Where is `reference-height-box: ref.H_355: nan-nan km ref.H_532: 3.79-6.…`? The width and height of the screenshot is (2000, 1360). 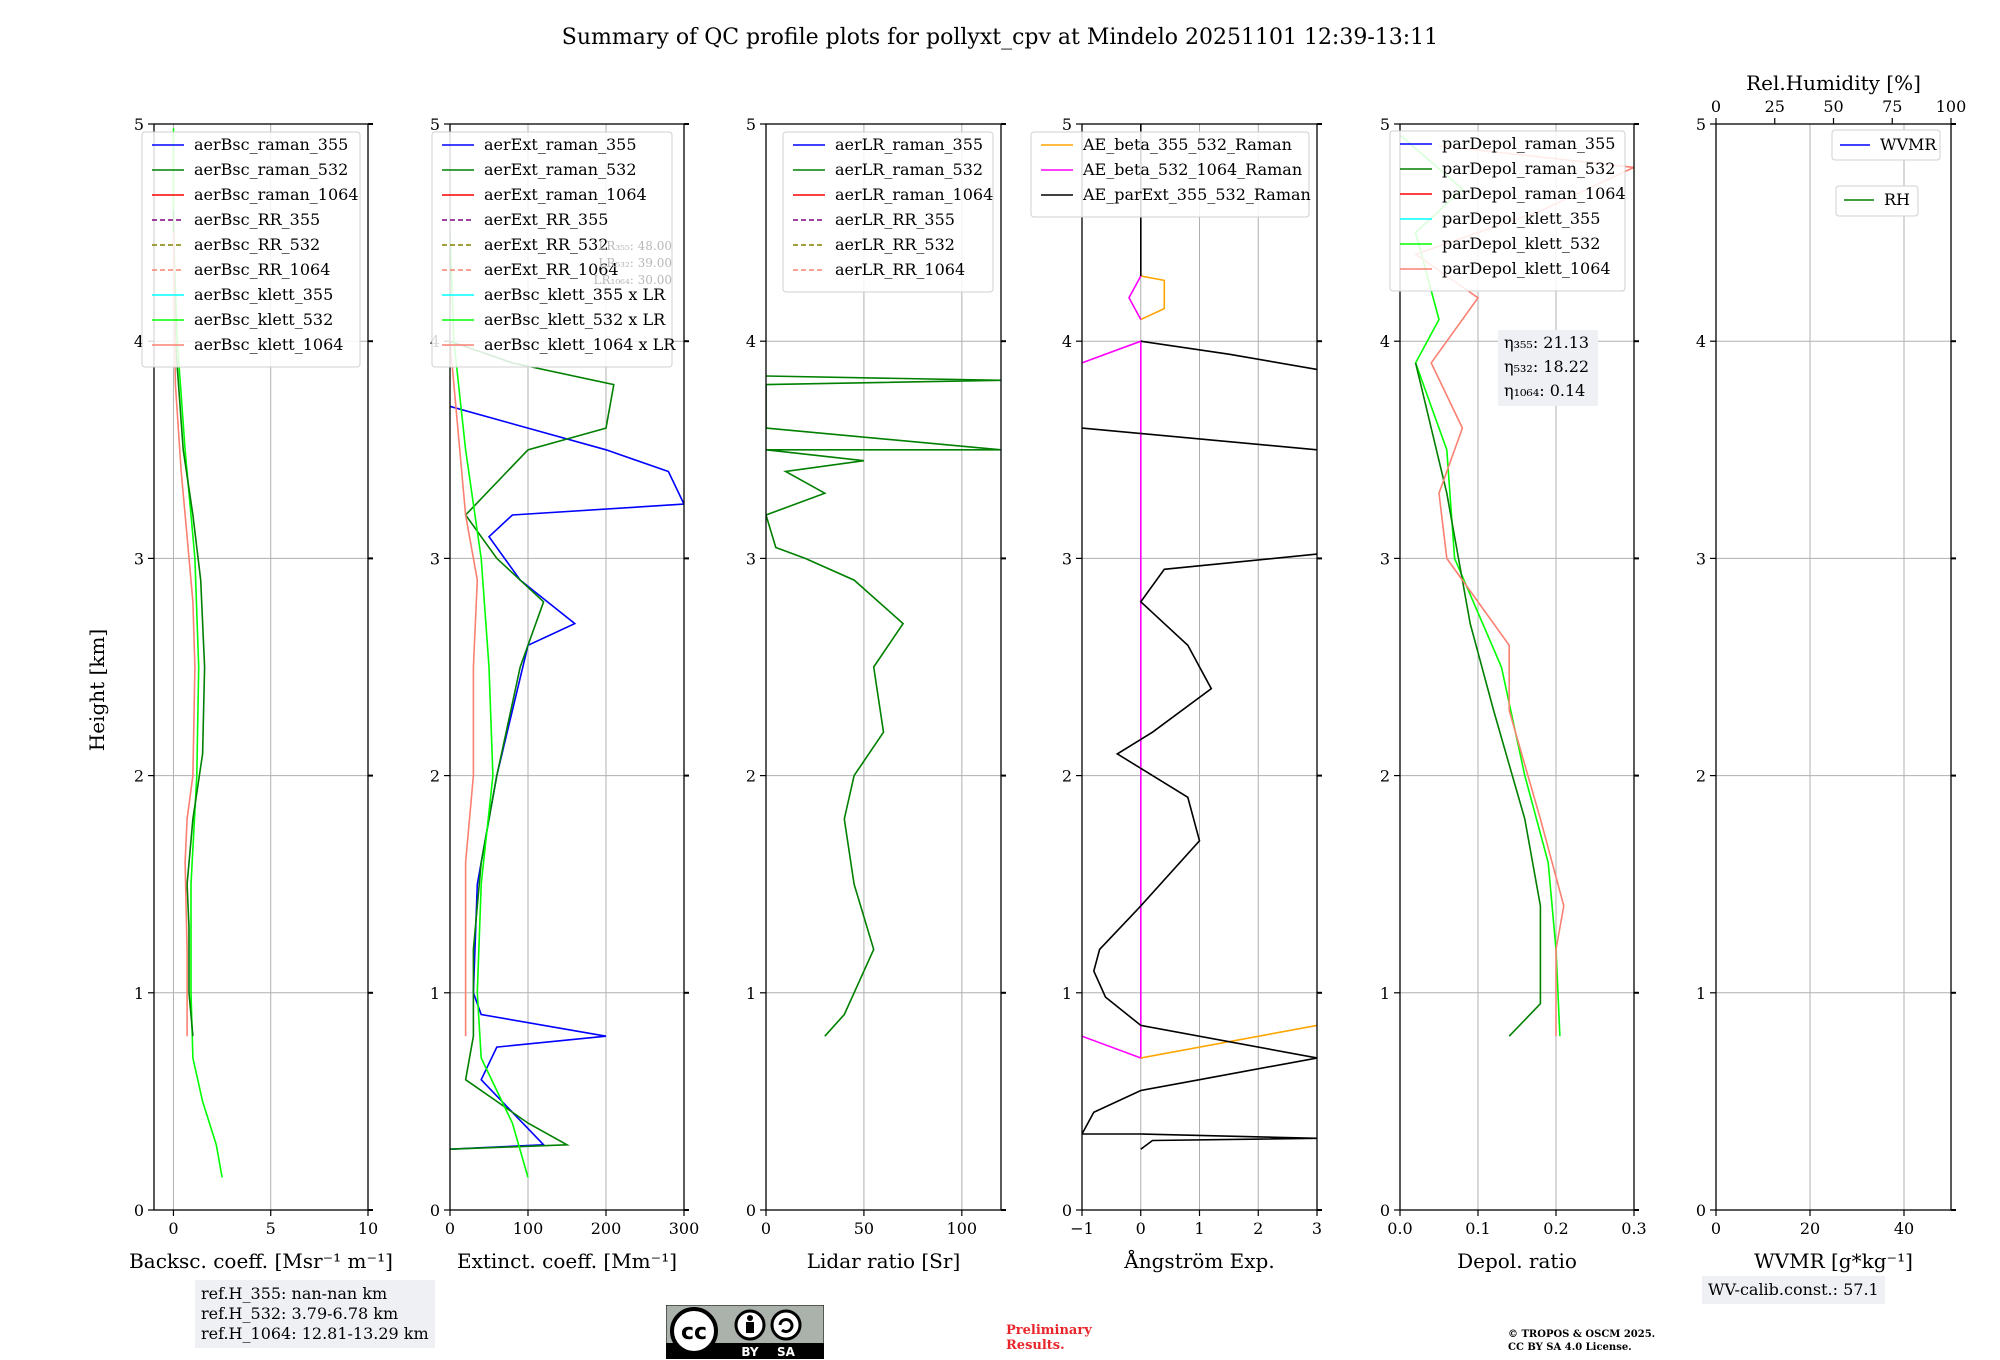 reference-height-box: ref.H_355: nan-nan km ref.H_532: 3.79-6.… is located at coordinates (315, 1314).